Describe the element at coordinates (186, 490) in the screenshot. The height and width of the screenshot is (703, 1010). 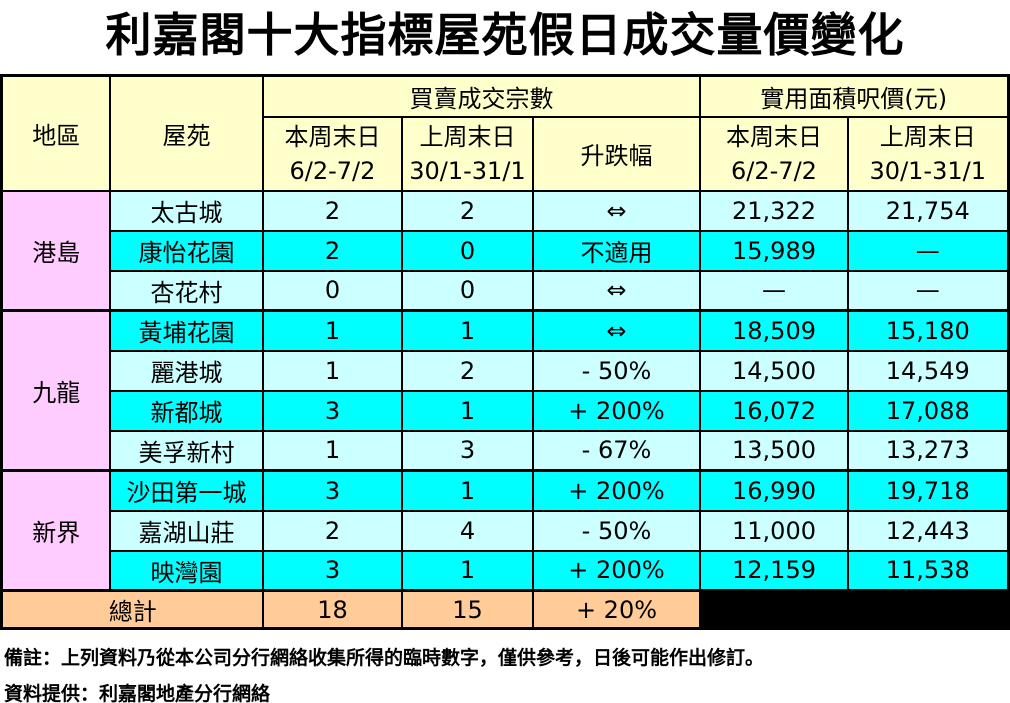
I see `estate-cell: 沙田第一城` at that location.